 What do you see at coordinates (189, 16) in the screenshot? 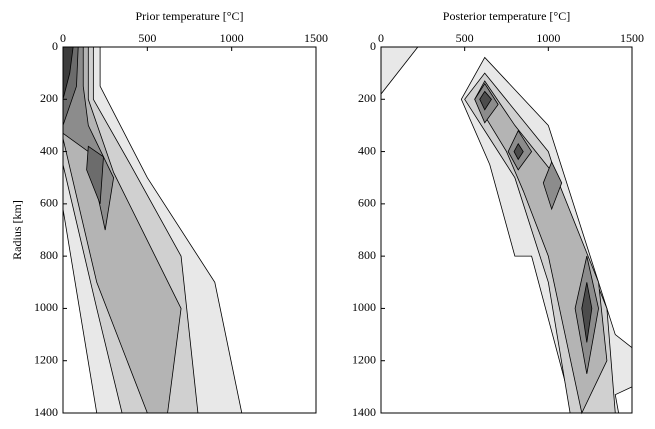
I see `chart-title: Prior temperature [°C]` at bounding box center [189, 16].